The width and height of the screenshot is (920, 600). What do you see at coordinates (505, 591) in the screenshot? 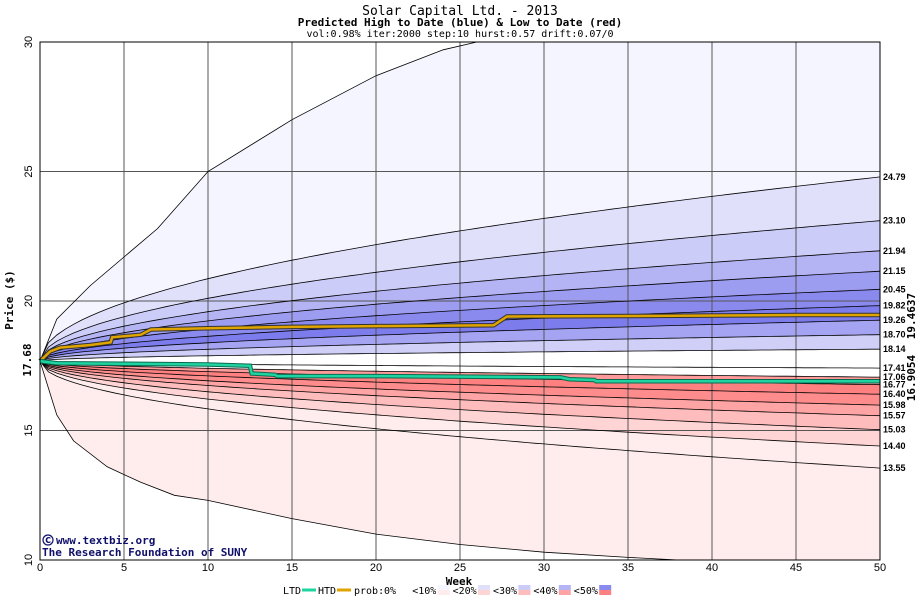
I see `legend-prob-item: <30%` at bounding box center [505, 591].